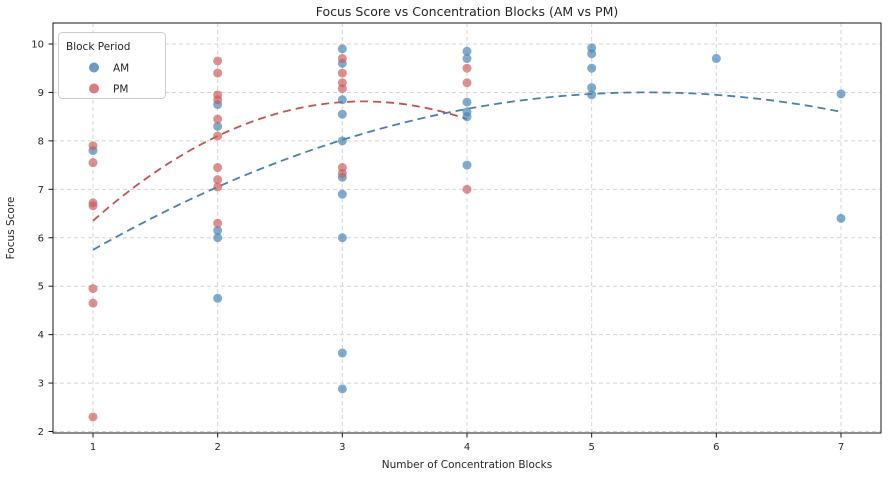  What do you see at coordinates (41, 93) in the screenshot?
I see `y-tick-label: 9` at bounding box center [41, 93].